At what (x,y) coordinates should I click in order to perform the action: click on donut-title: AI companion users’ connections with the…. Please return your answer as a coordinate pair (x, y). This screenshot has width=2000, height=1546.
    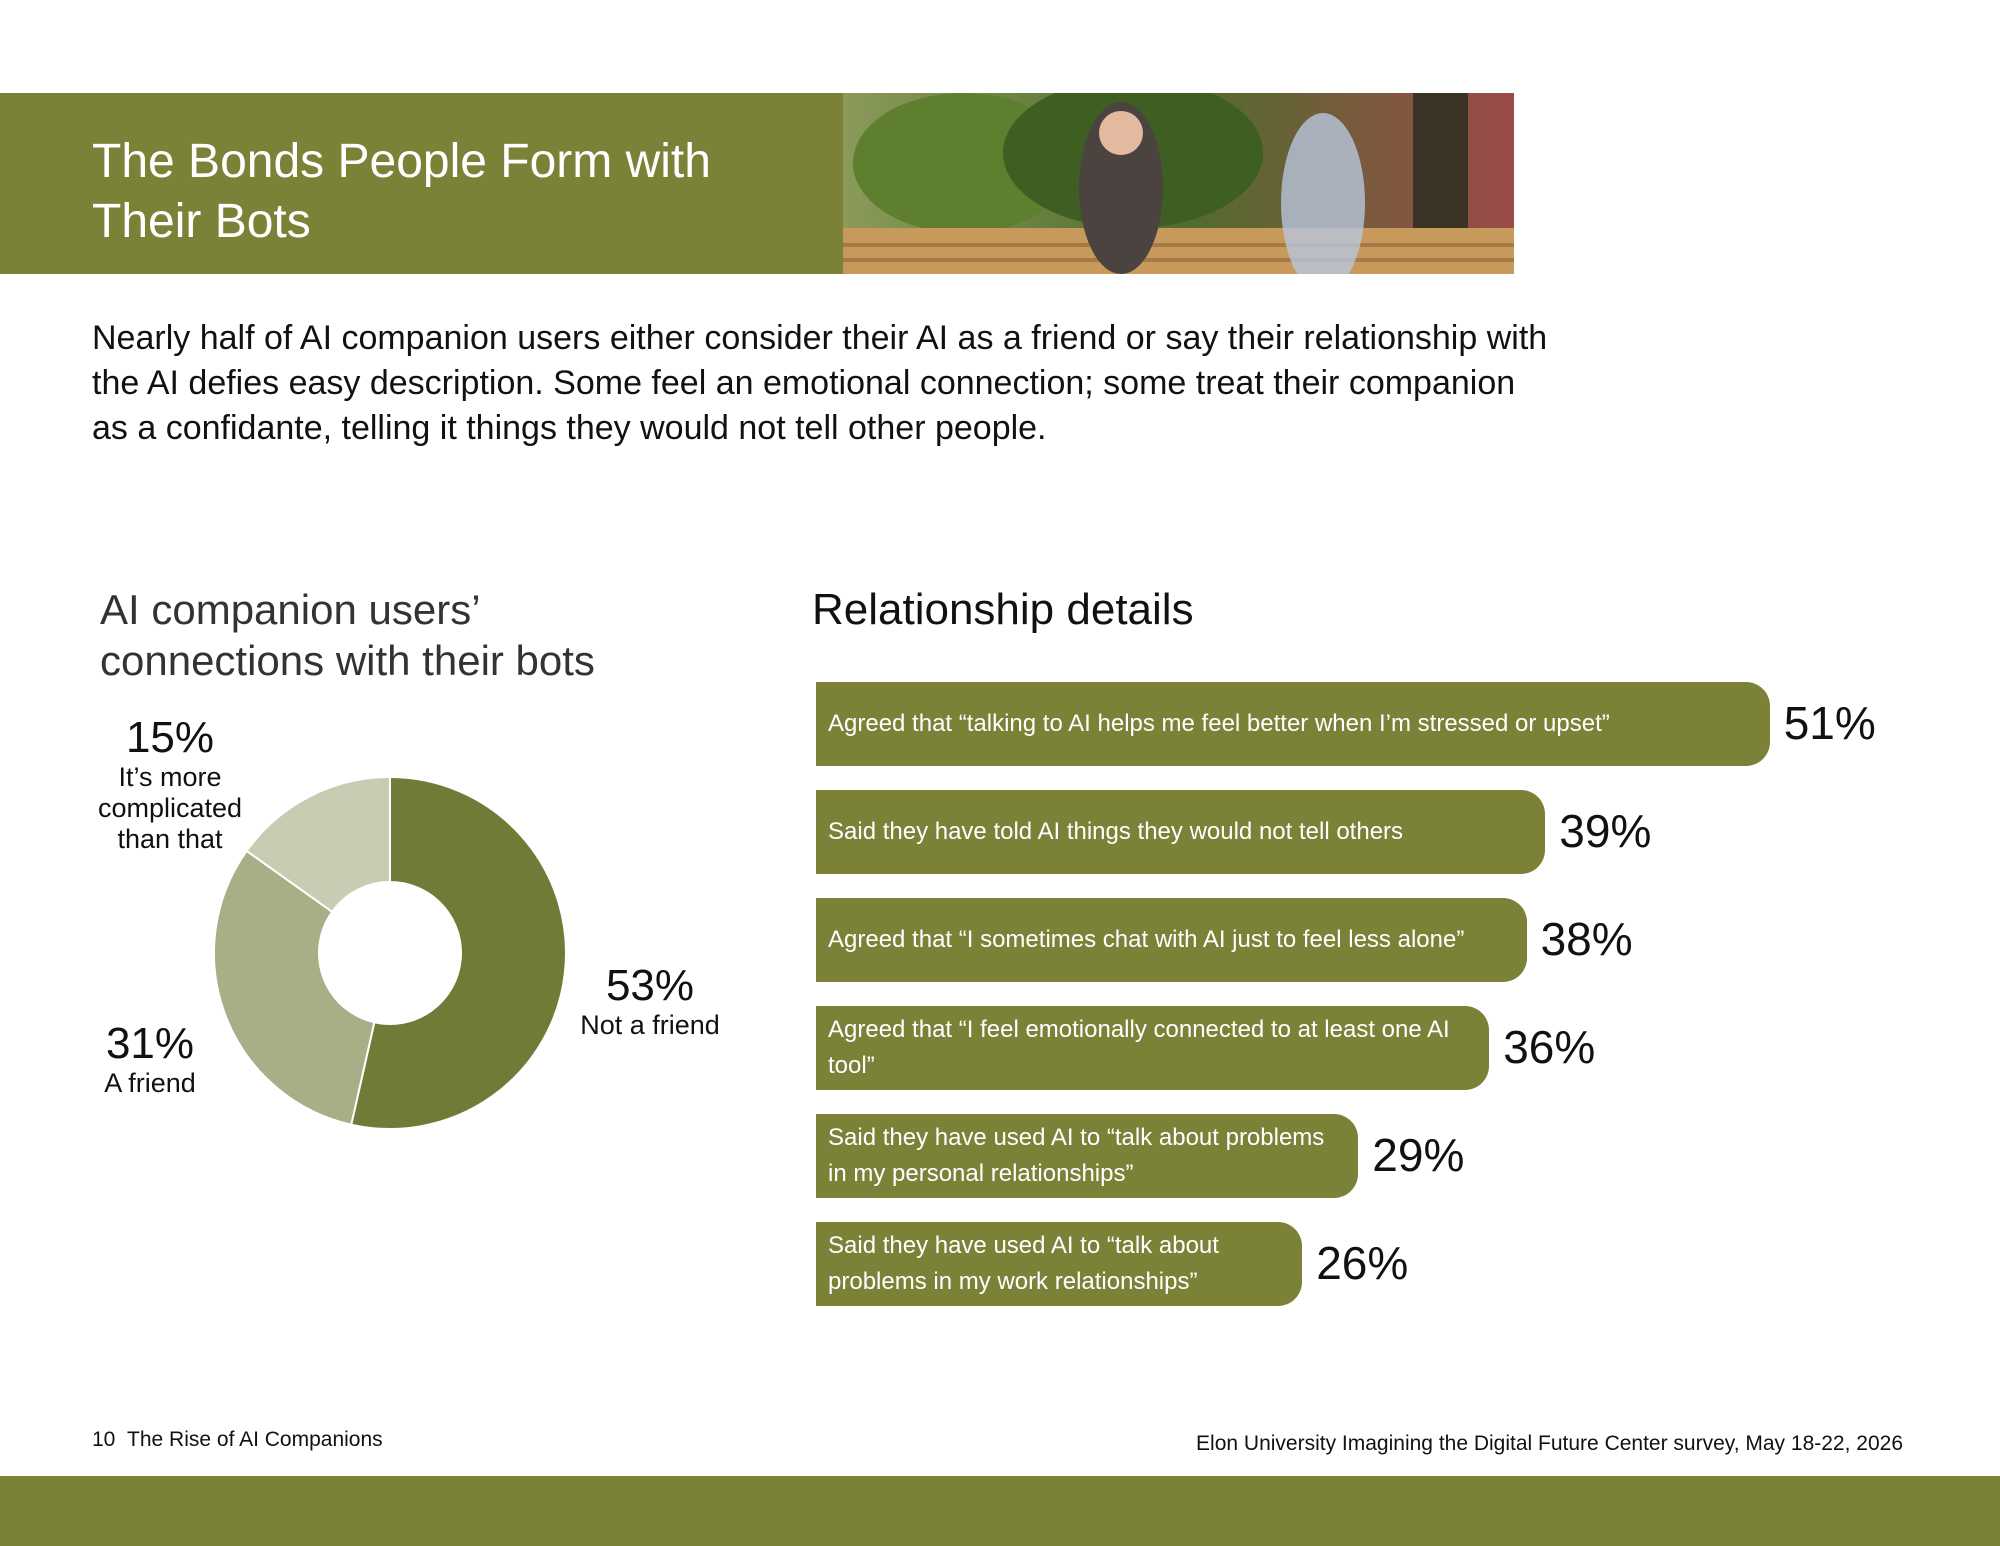
    Looking at the image, I should click on (347, 635).